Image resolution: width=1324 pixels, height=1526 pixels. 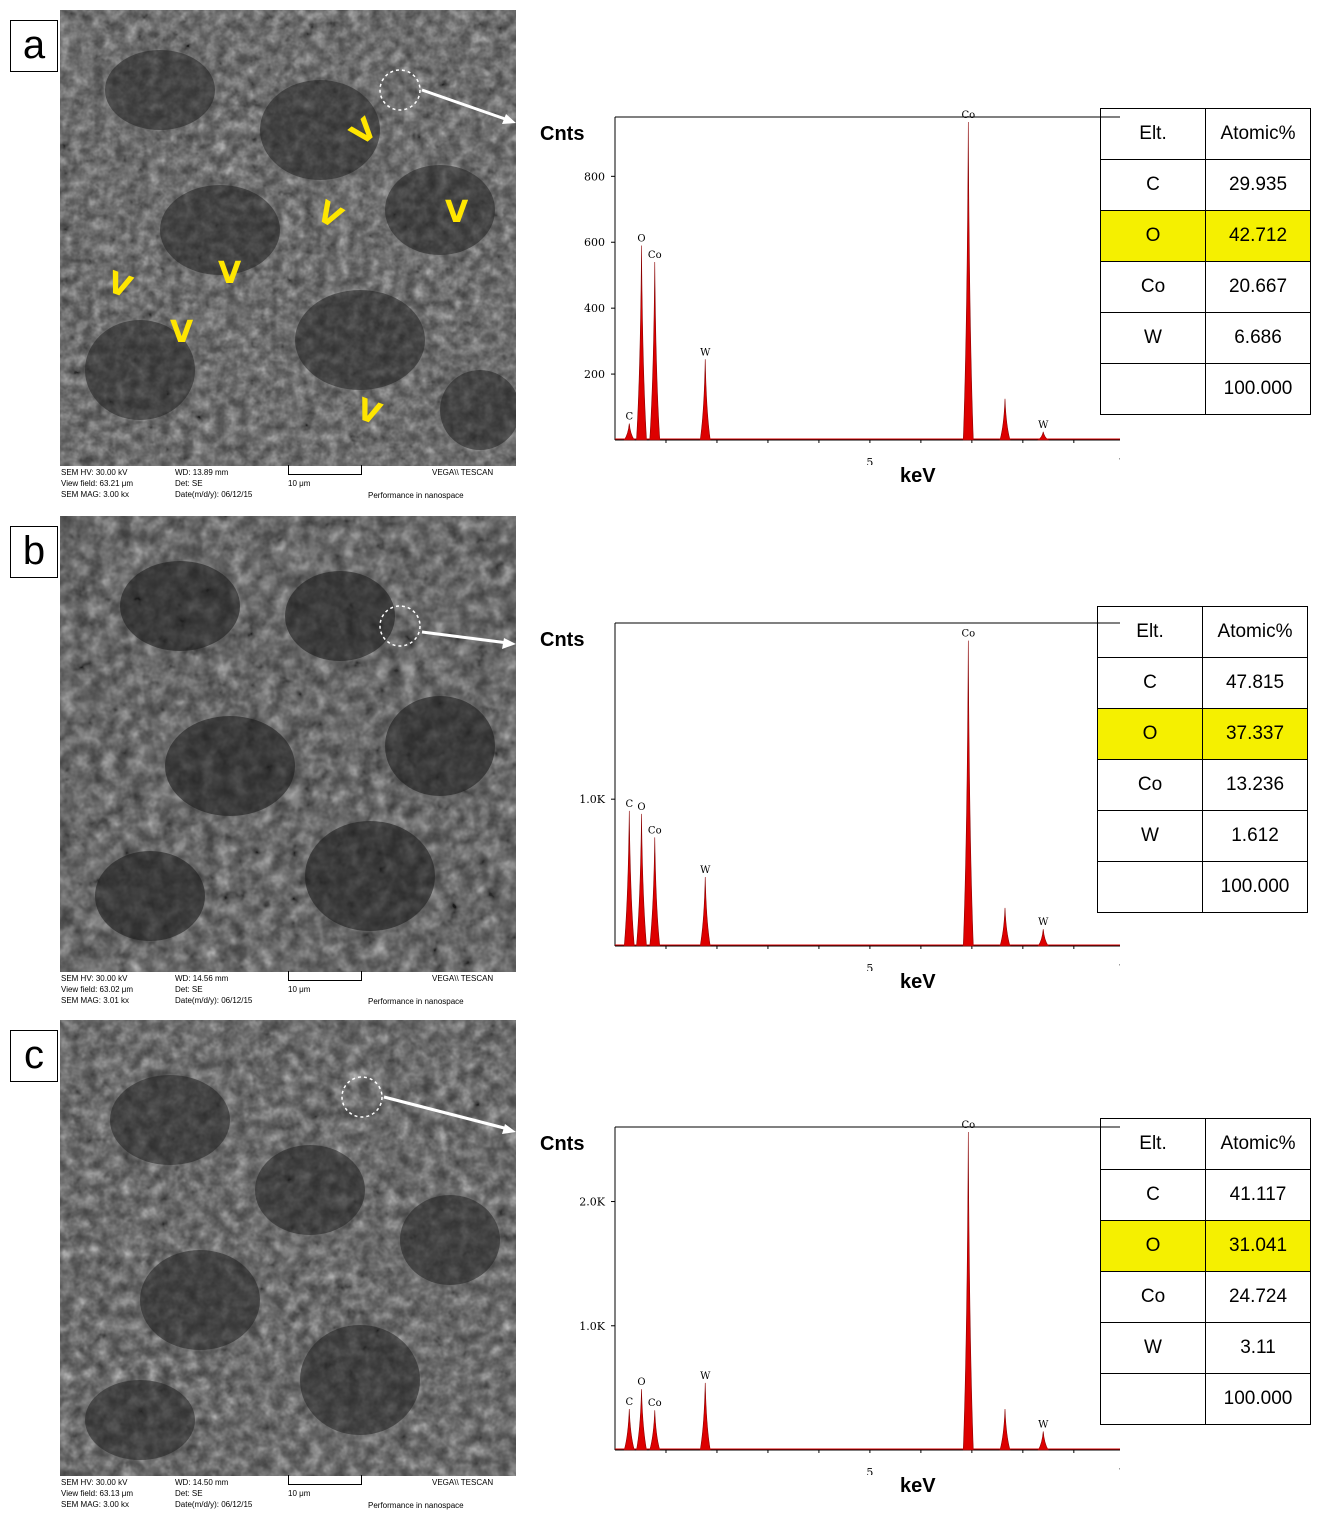 I want to click on table-row: Co 13.236, so click(x=1202, y=785).